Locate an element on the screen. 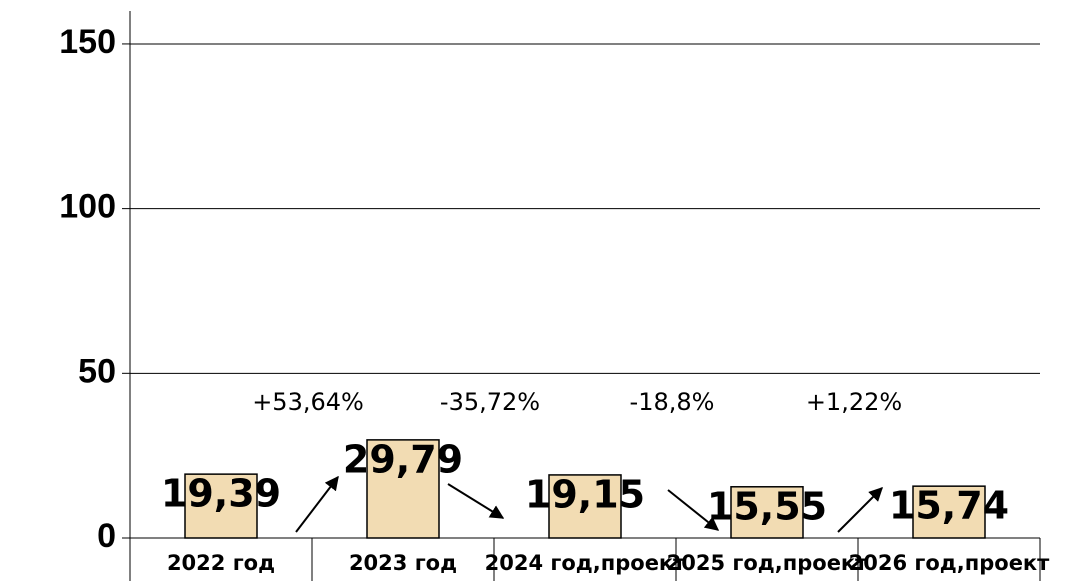 The height and width of the screenshot is (581, 1072). value-label: 19,39 is located at coordinates (221, 494).